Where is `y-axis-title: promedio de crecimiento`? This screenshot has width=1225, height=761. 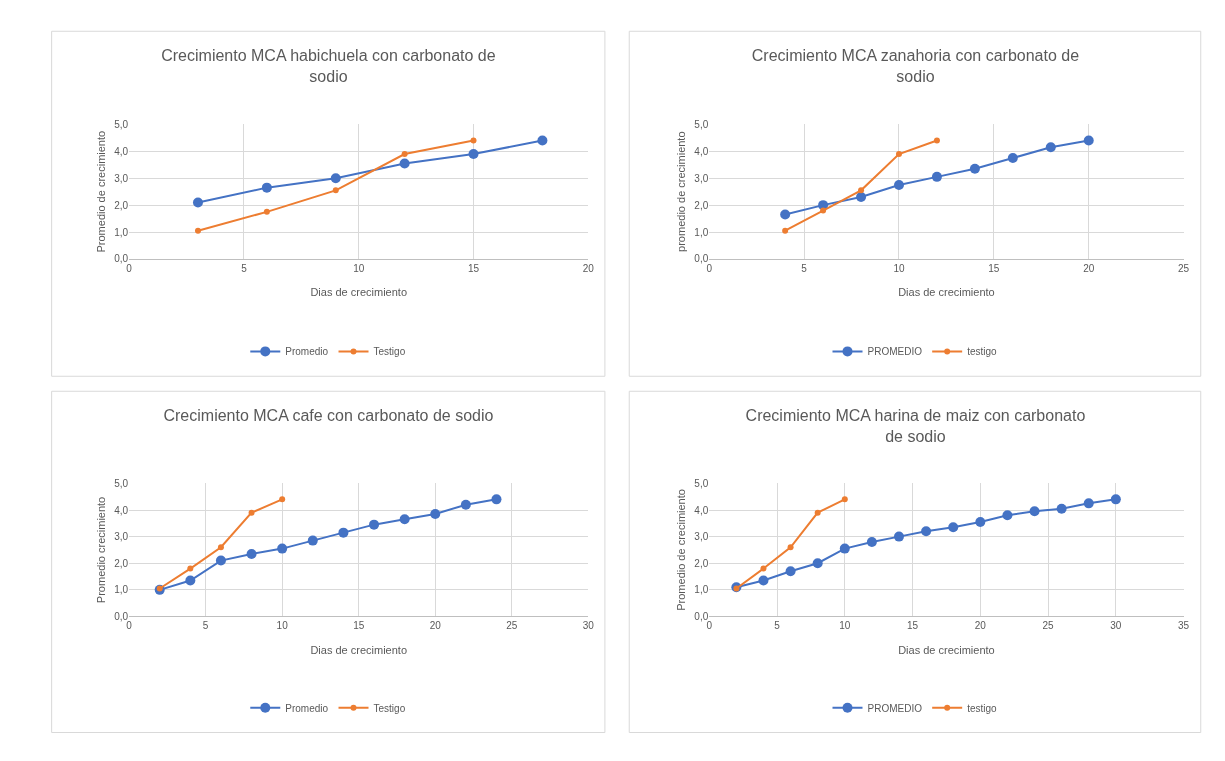 y-axis-title: promedio de crecimiento is located at coordinates (681, 191).